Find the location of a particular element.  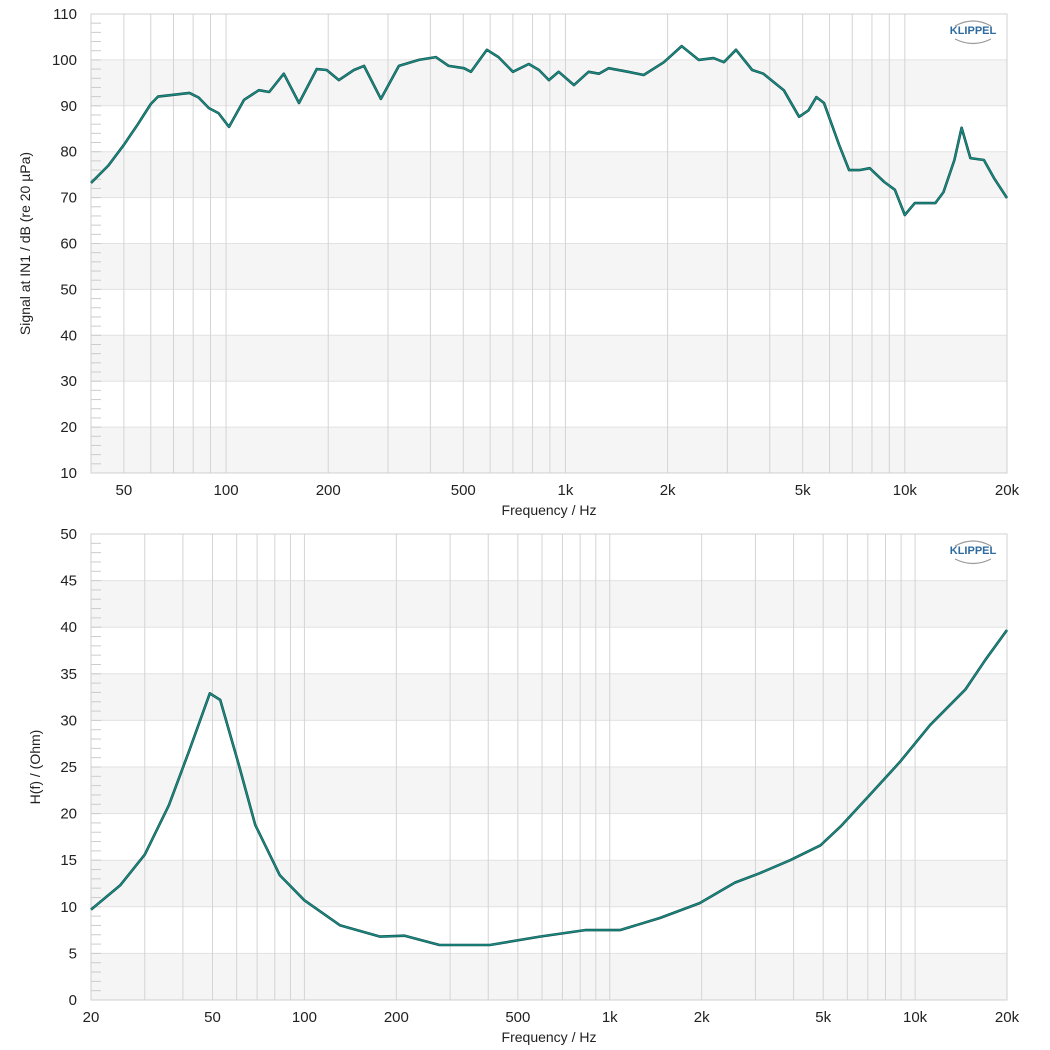

x-tick-label: 20 is located at coordinates (91, 1017).